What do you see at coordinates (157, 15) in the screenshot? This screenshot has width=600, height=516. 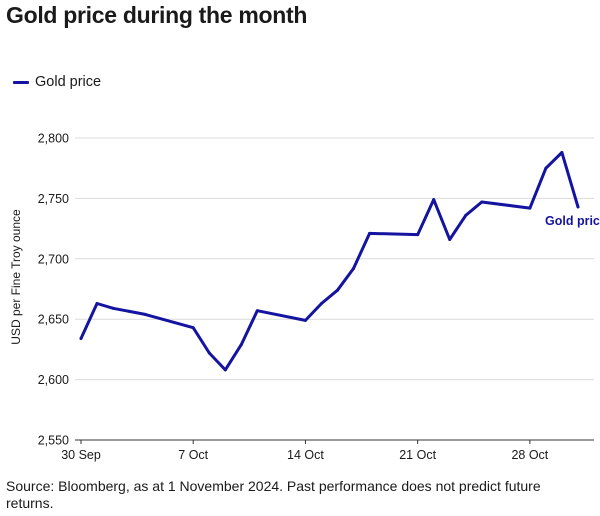 I see `chart-title: Gold price during the month` at bounding box center [157, 15].